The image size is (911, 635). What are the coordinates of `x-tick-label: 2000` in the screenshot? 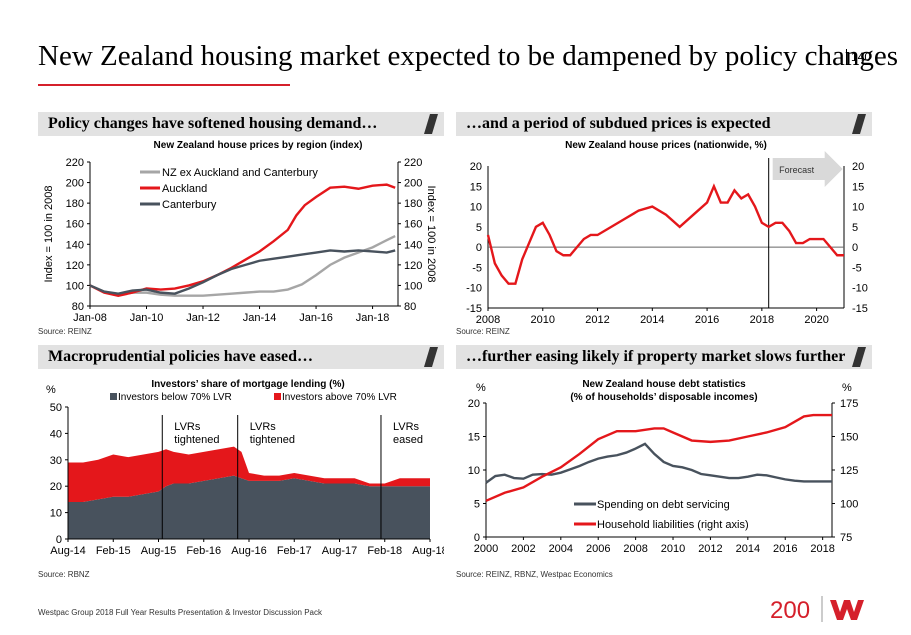 It's located at (486, 549).